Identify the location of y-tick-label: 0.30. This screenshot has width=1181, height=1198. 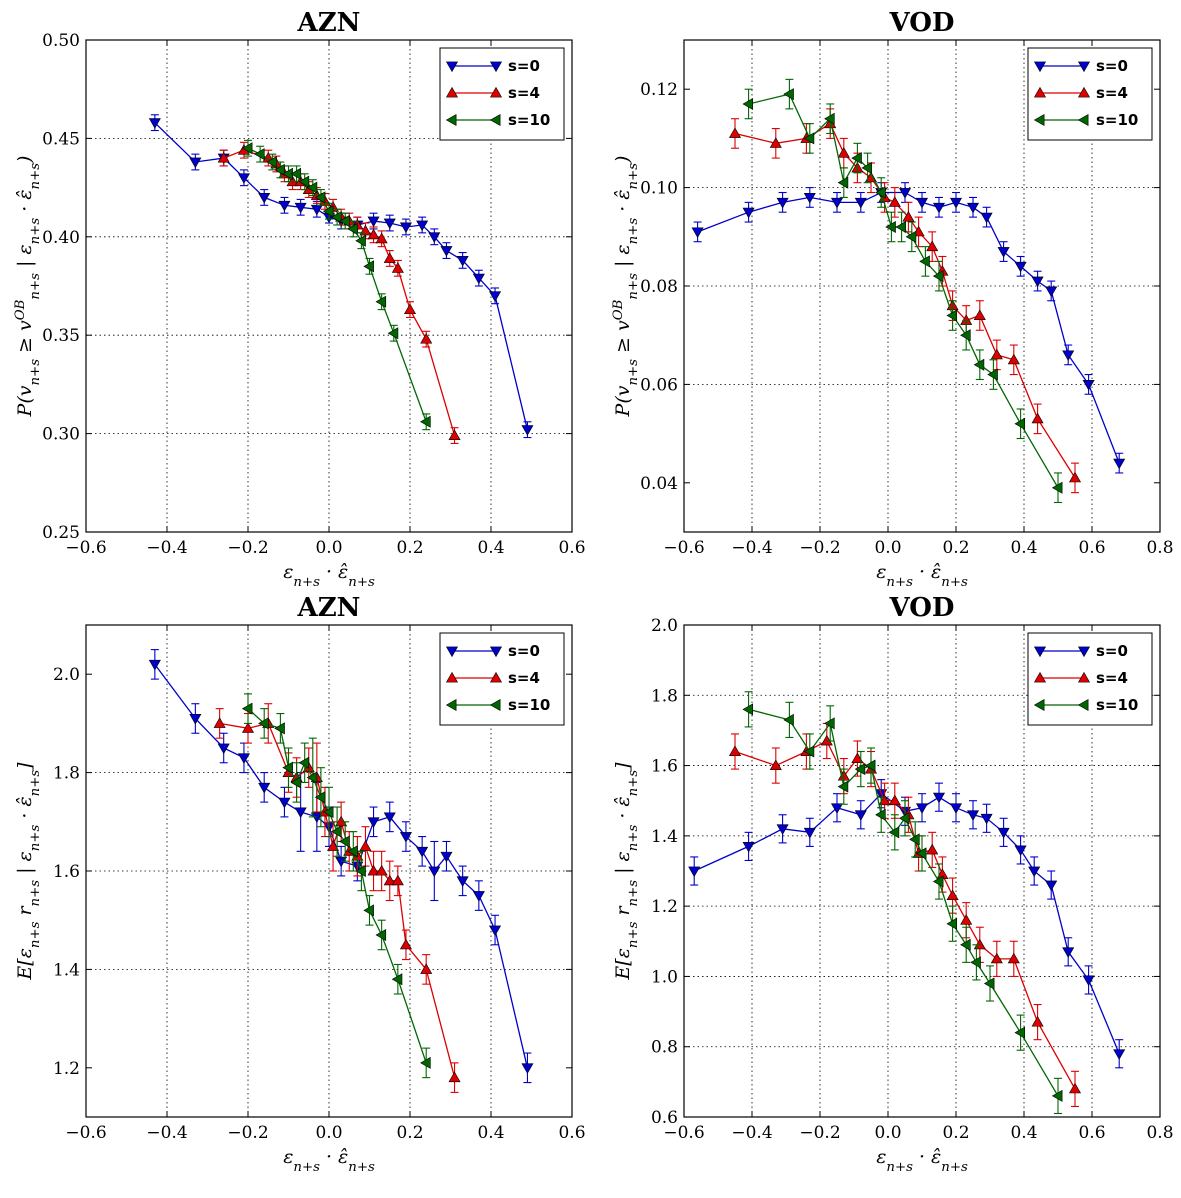
(61, 435).